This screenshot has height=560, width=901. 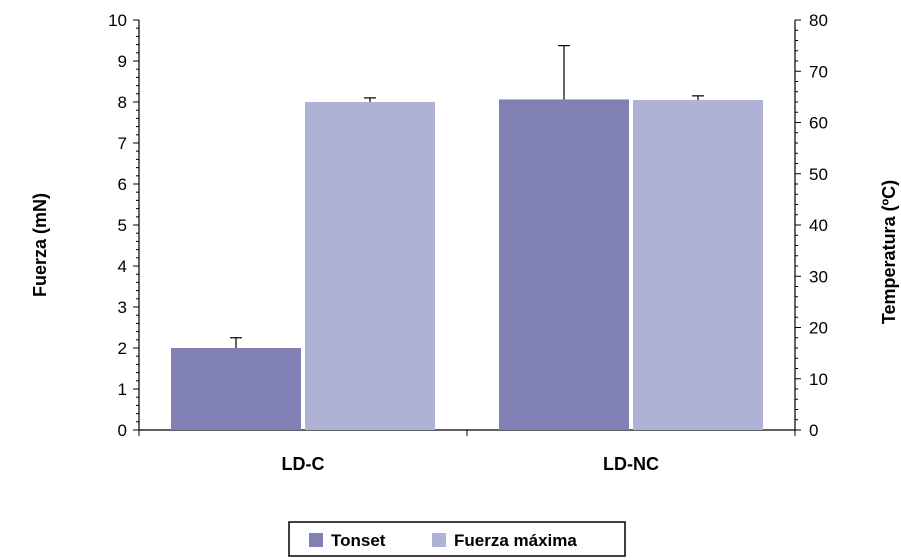 What do you see at coordinates (122, 102) in the screenshot?
I see `y-left-tick-label: 8` at bounding box center [122, 102].